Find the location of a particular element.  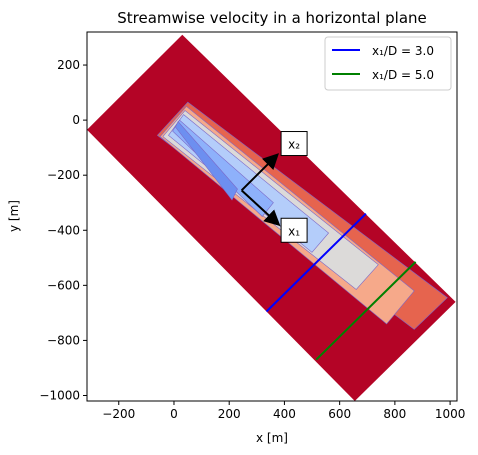

y-tick-label: −200 is located at coordinates (63, 175).